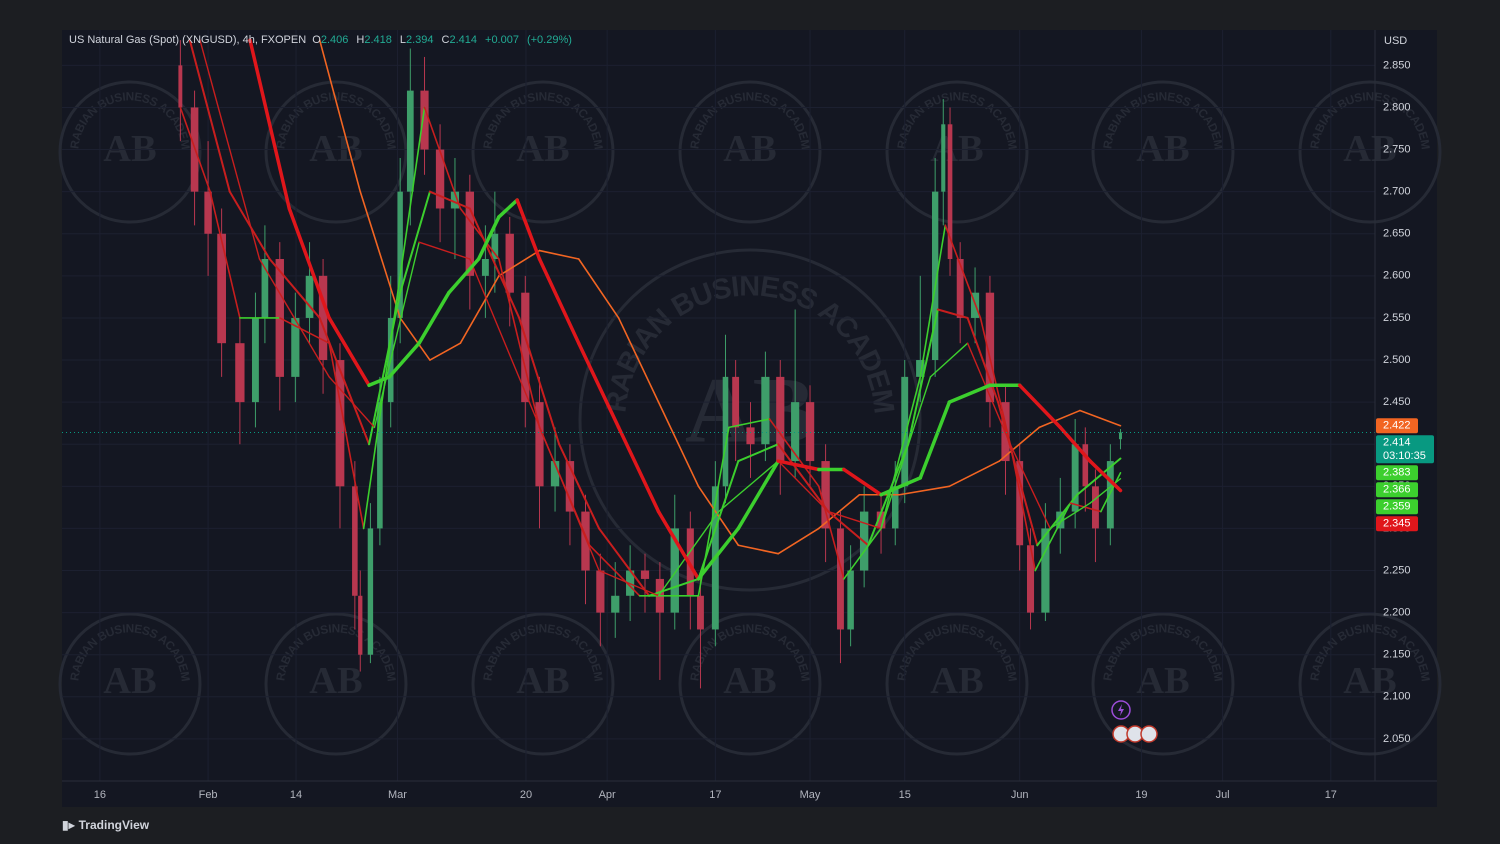 The width and height of the screenshot is (1500, 844). I want to click on x-tick-label: Jul, so click(1223, 795).